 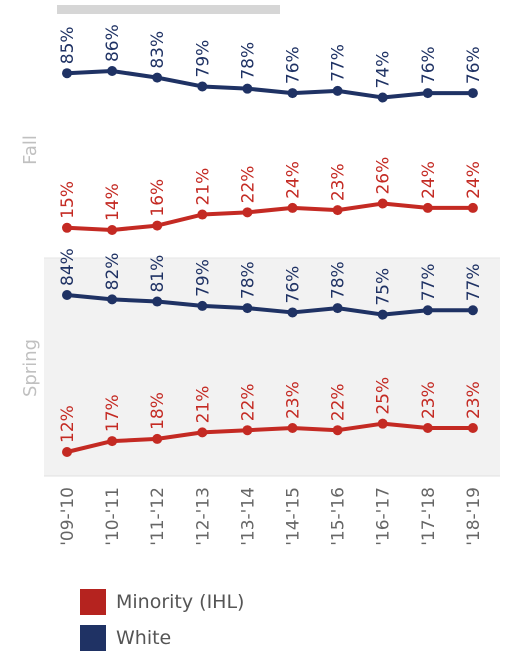 I want to click on data-label-fall-minority: 21%, so click(x=203, y=187).